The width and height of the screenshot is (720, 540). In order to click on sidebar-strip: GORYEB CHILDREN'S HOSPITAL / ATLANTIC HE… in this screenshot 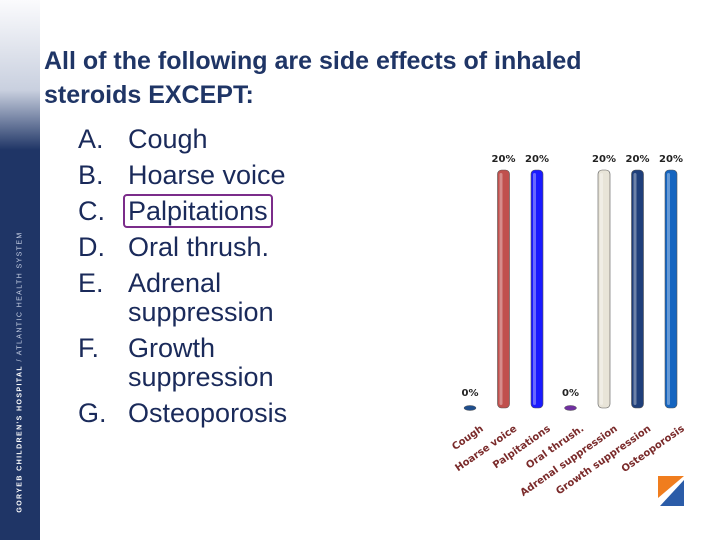, I will do `click(20, 270)`.